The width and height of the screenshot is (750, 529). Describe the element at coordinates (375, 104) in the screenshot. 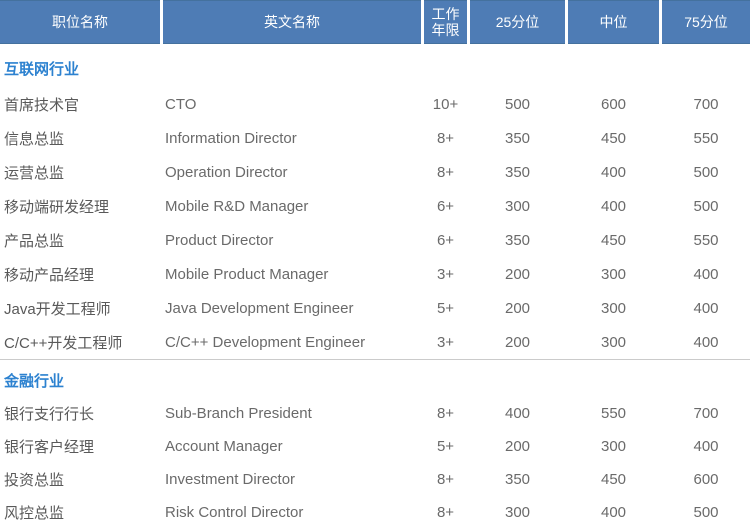

I see `table-row: 首席技术官 CTO 10+ 500 600 700` at that location.